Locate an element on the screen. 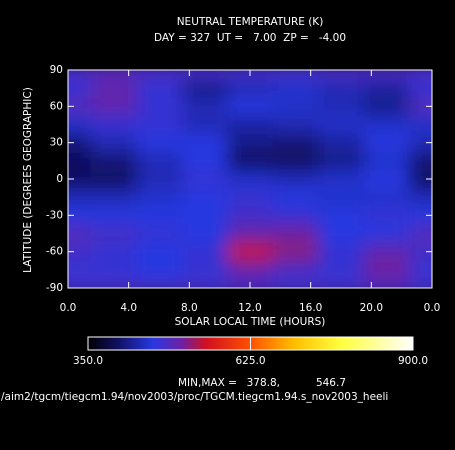  y-tick-label: 90 is located at coordinates (56, 70).